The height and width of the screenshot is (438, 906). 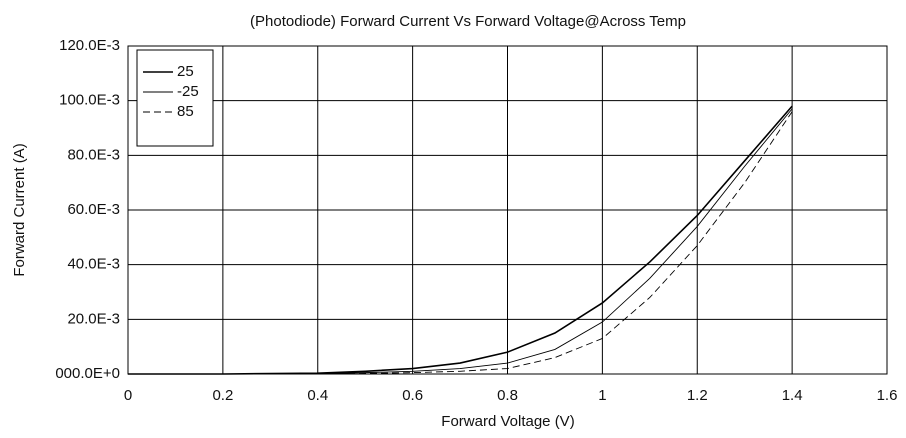 What do you see at coordinates (93, 264) in the screenshot?
I see `y-tick-label: 40.0E-3` at bounding box center [93, 264].